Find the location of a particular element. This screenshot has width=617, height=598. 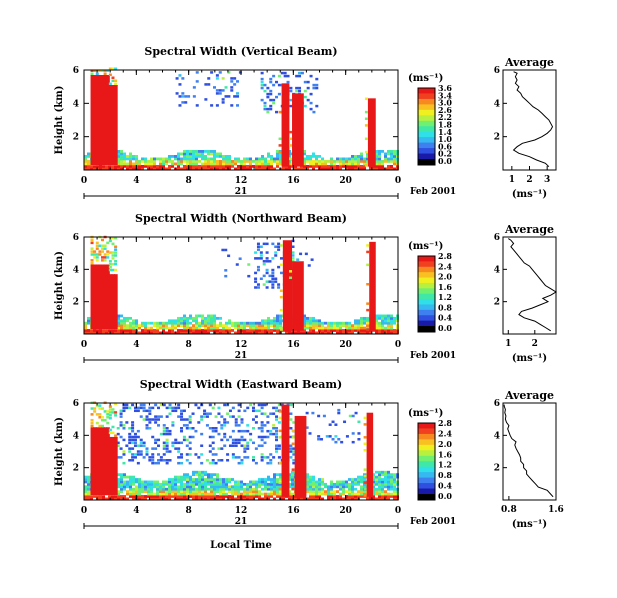

average-title: Average is located at coordinates (529, 62).